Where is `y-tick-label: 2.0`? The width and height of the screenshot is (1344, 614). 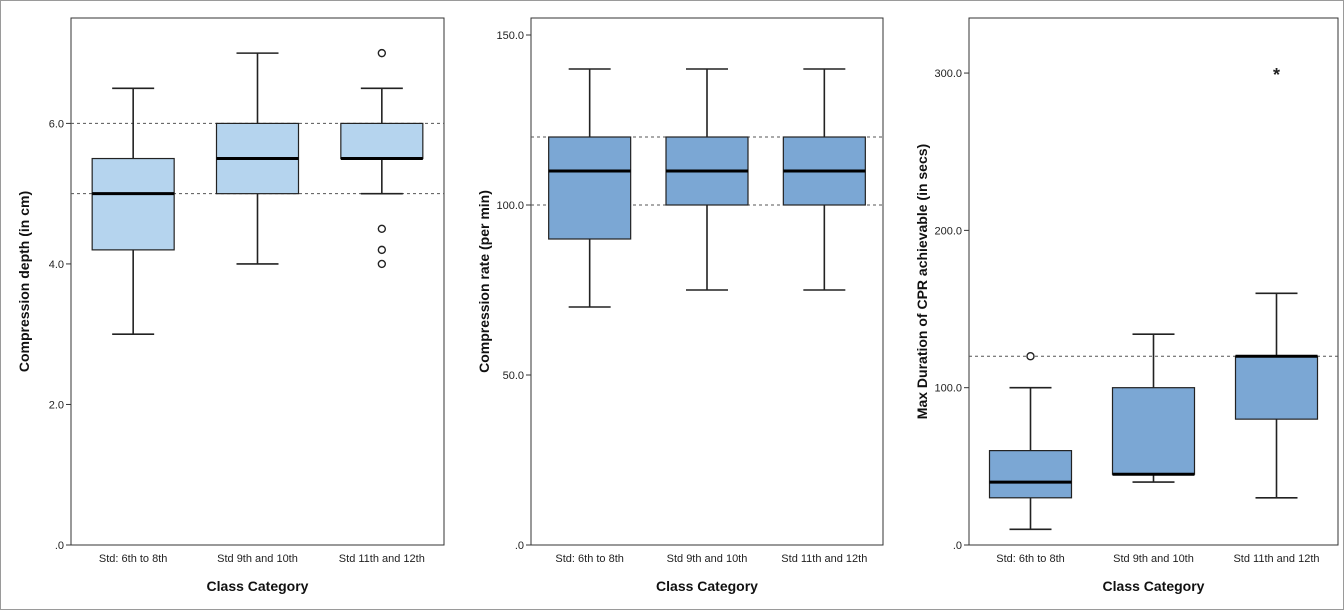 y-tick-label: 2.0 is located at coordinates (56, 405).